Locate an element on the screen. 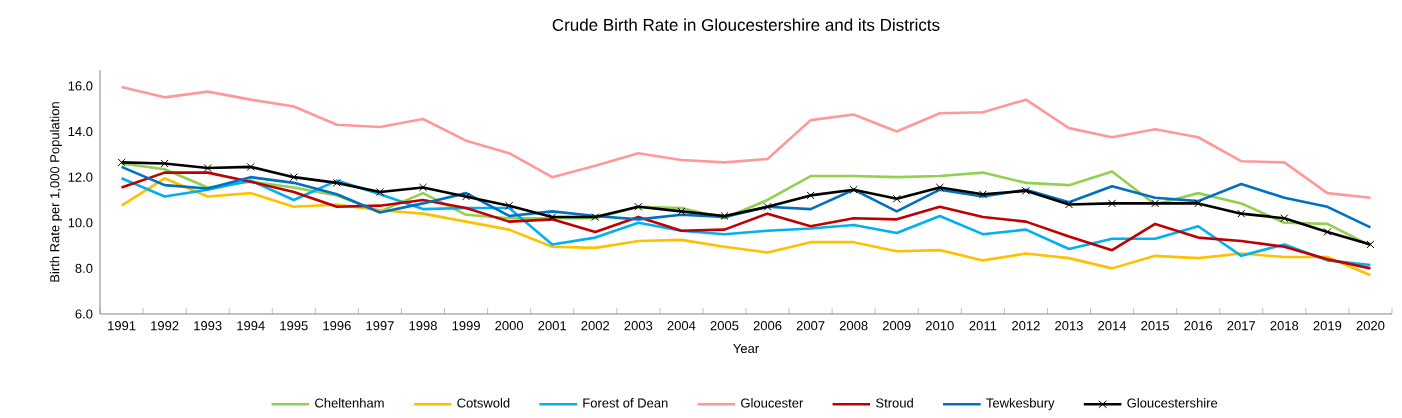 This screenshot has height=418, width=1402. x-axis-title: Year is located at coordinates (746, 348).